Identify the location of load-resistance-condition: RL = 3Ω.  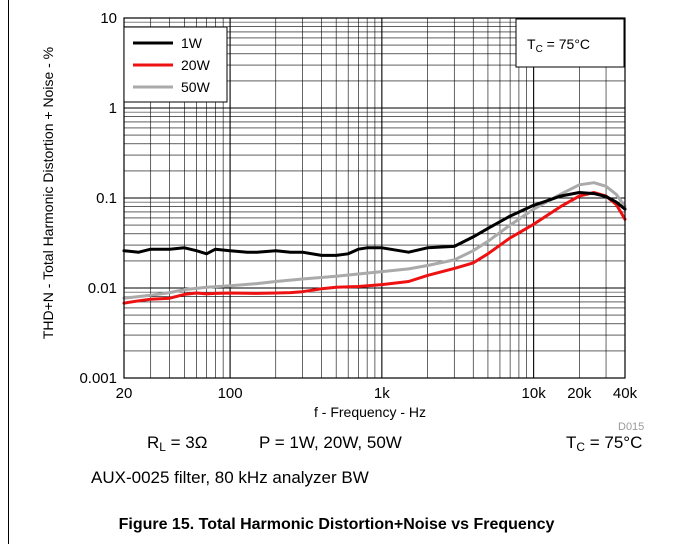
(177, 443).